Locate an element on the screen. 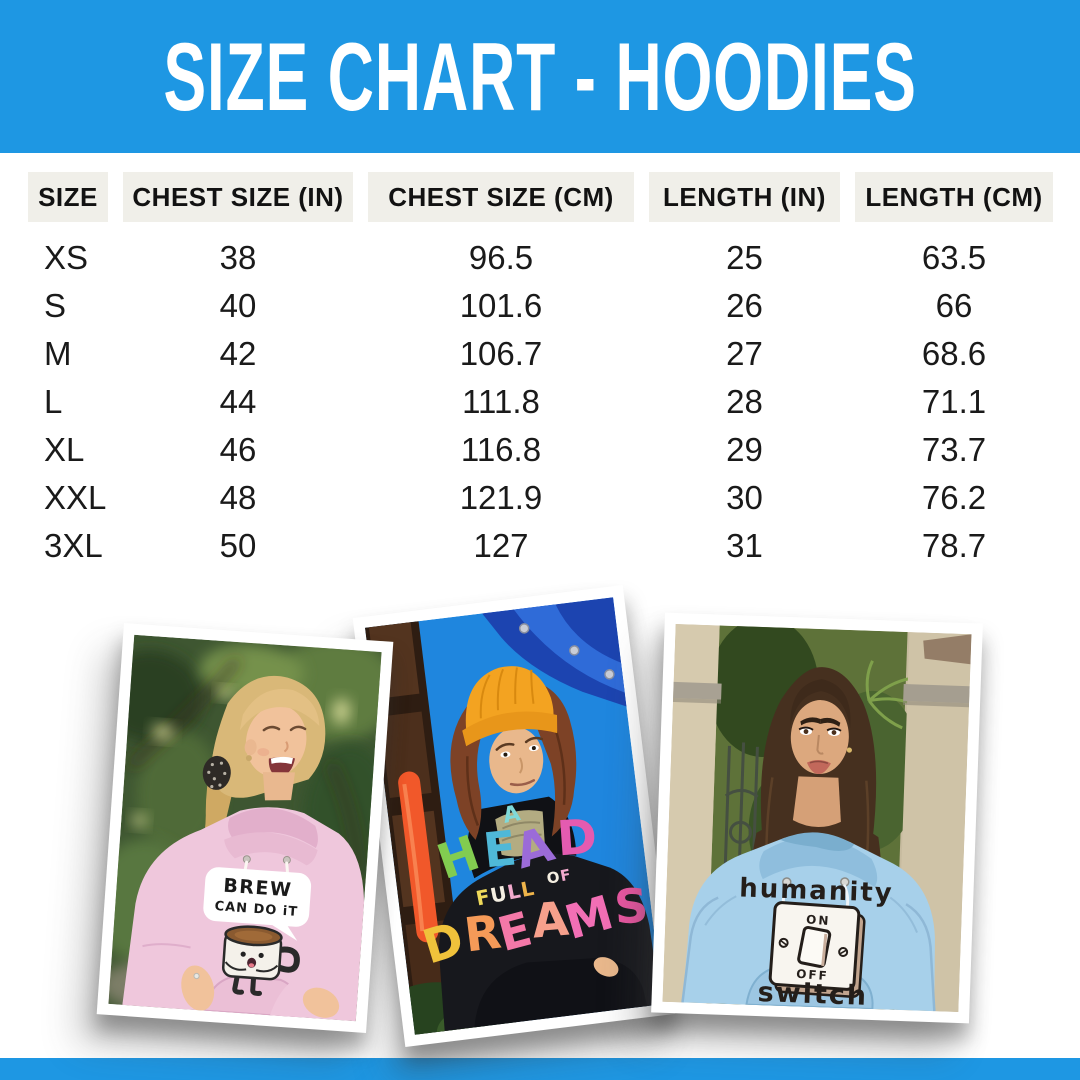  length-cm-cell: 78.7 is located at coordinates (954, 545).